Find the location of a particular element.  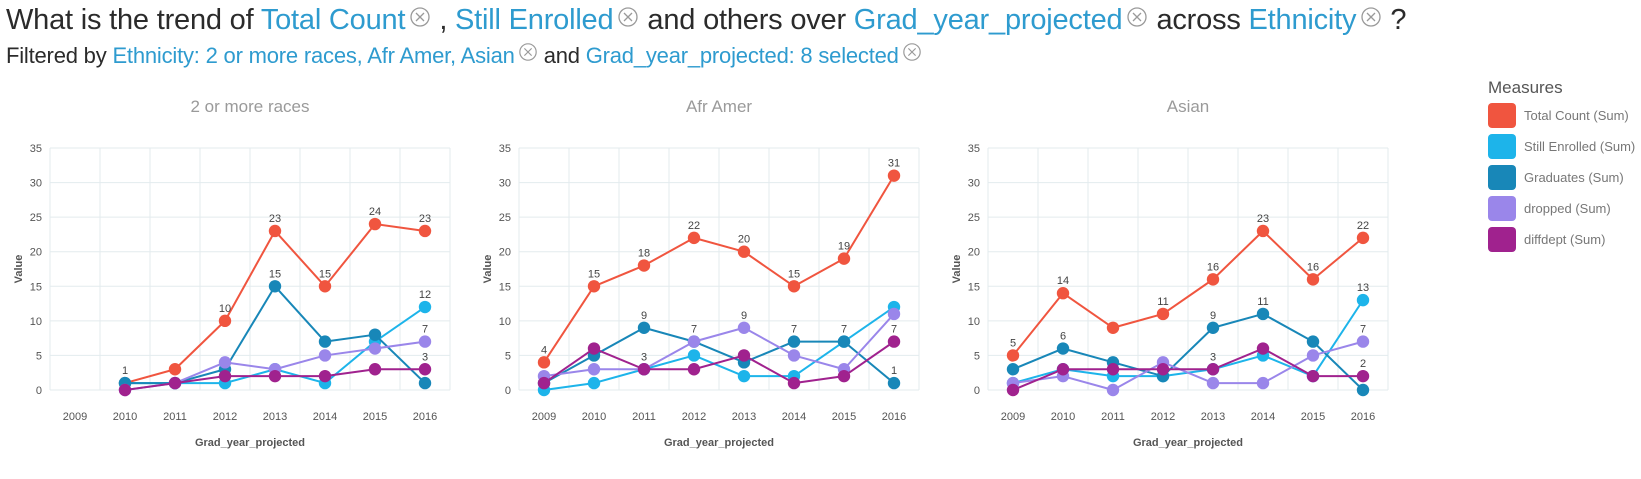

series-total-count: 4 15 18 22 20 15 19 31 is located at coordinates (719, 263).